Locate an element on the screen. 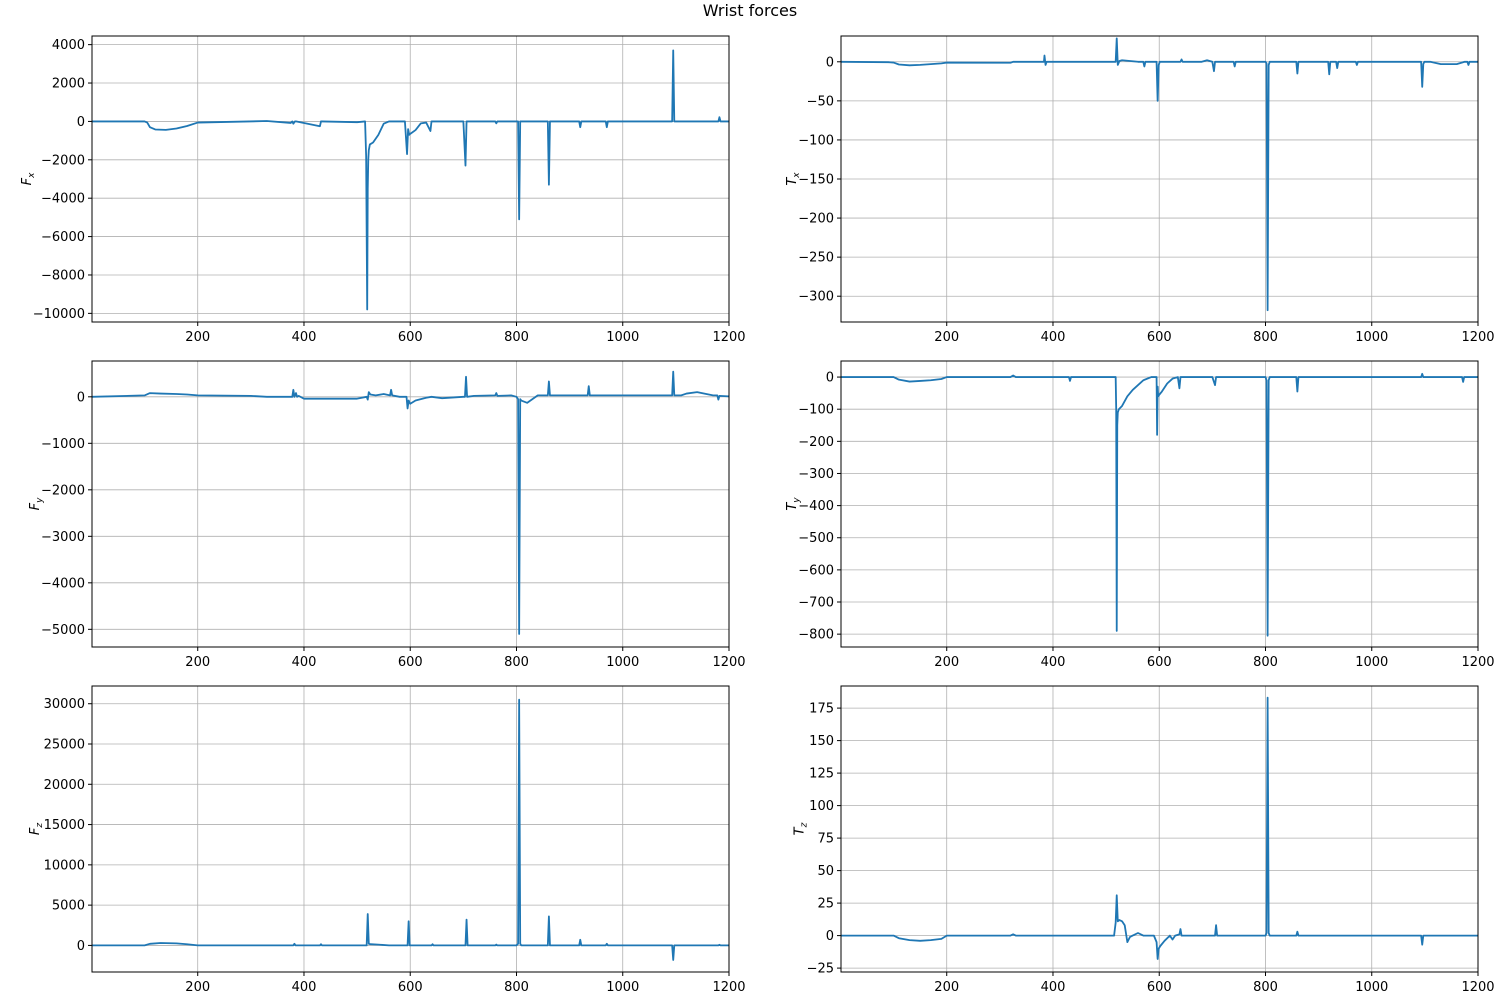 Image resolution: width=1500 pixels, height=1000 pixels. y-tick-label: −25 is located at coordinates (820, 969).